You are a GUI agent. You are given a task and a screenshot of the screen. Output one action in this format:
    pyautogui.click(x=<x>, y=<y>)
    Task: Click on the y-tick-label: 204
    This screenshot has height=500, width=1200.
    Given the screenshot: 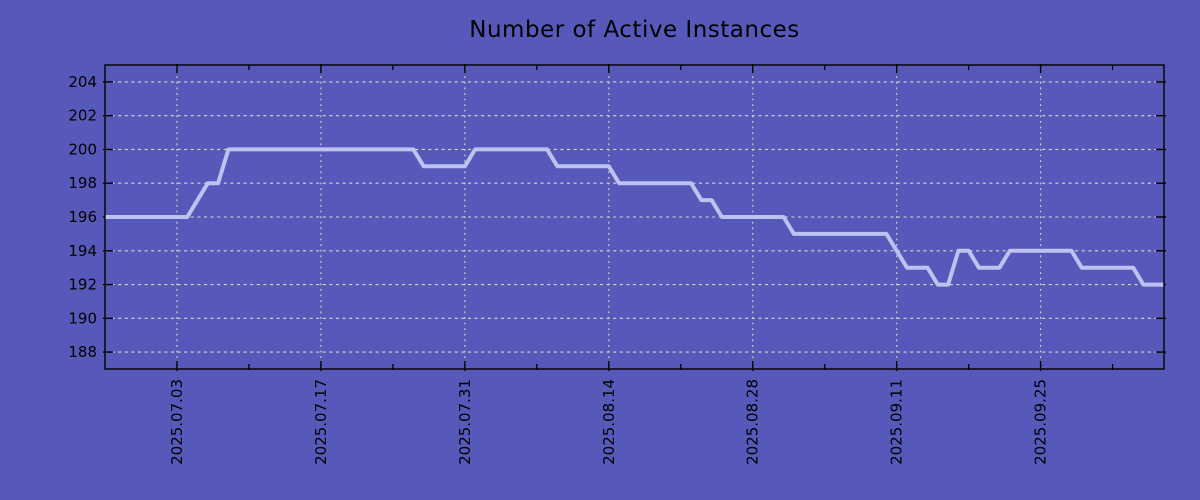 What is the action you would take?
    pyautogui.click(x=82, y=82)
    